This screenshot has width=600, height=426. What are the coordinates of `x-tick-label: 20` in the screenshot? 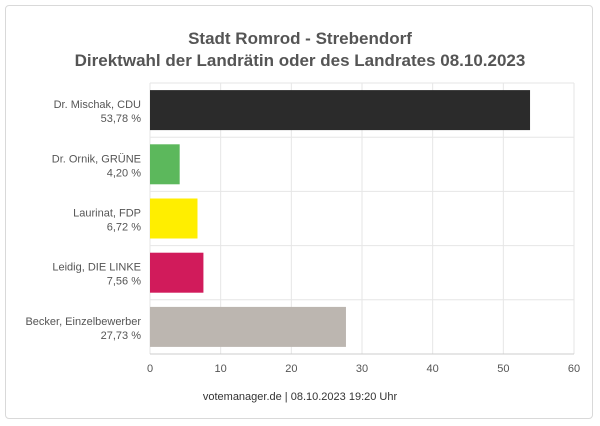 It's located at (291, 369).